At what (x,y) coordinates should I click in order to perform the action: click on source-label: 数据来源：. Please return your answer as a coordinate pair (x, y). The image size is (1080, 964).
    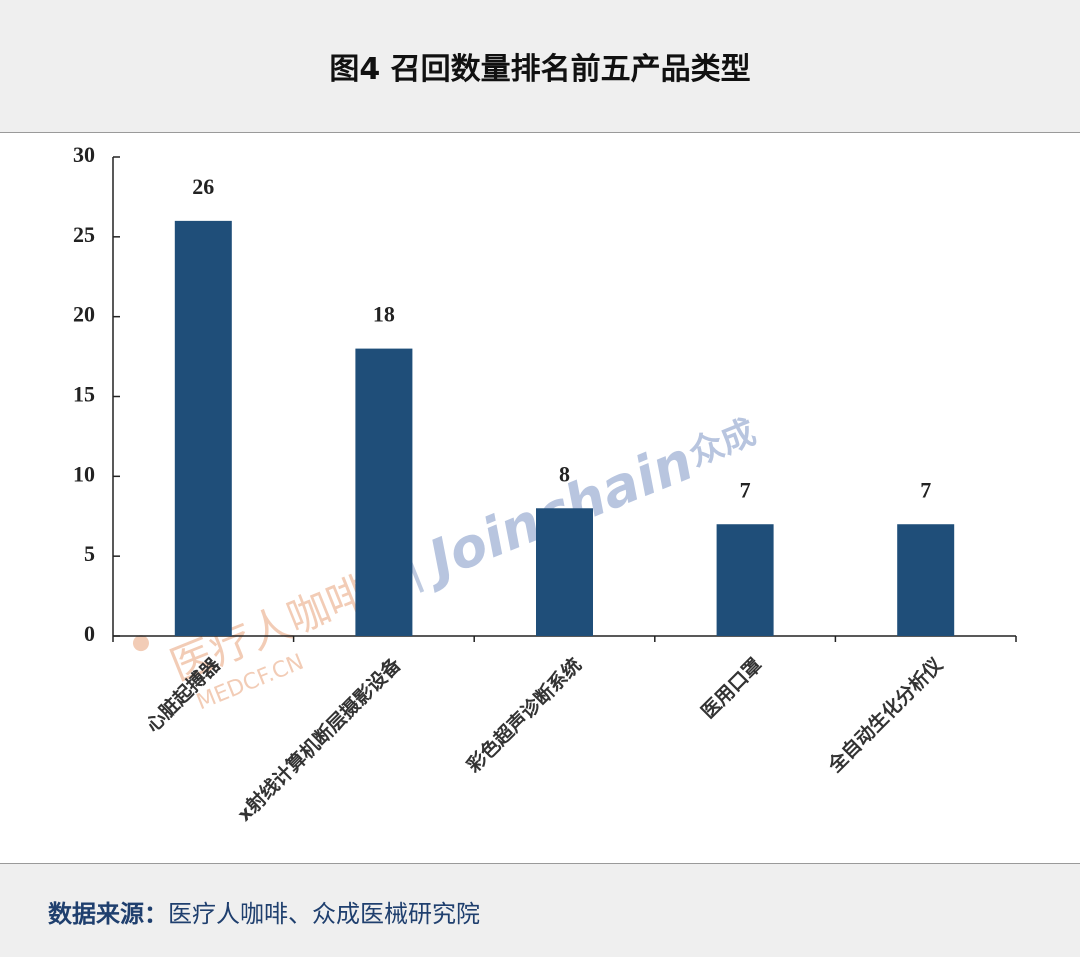
    Looking at the image, I should click on (108, 914).